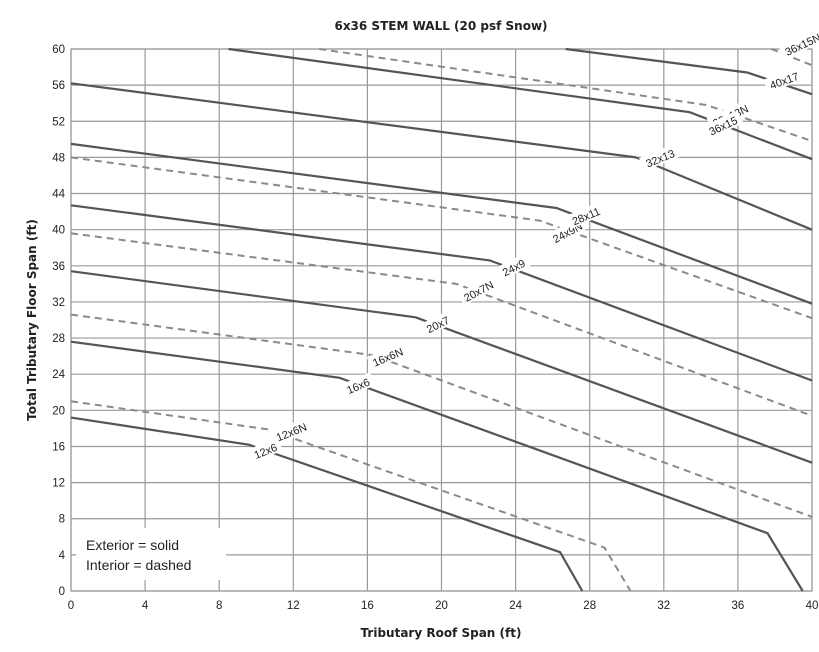 The image size is (819, 652). What do you see at coordinates (58, 86) in the screenshot?
I see `y-tick-label: 56` at bounding box center [58, 86].